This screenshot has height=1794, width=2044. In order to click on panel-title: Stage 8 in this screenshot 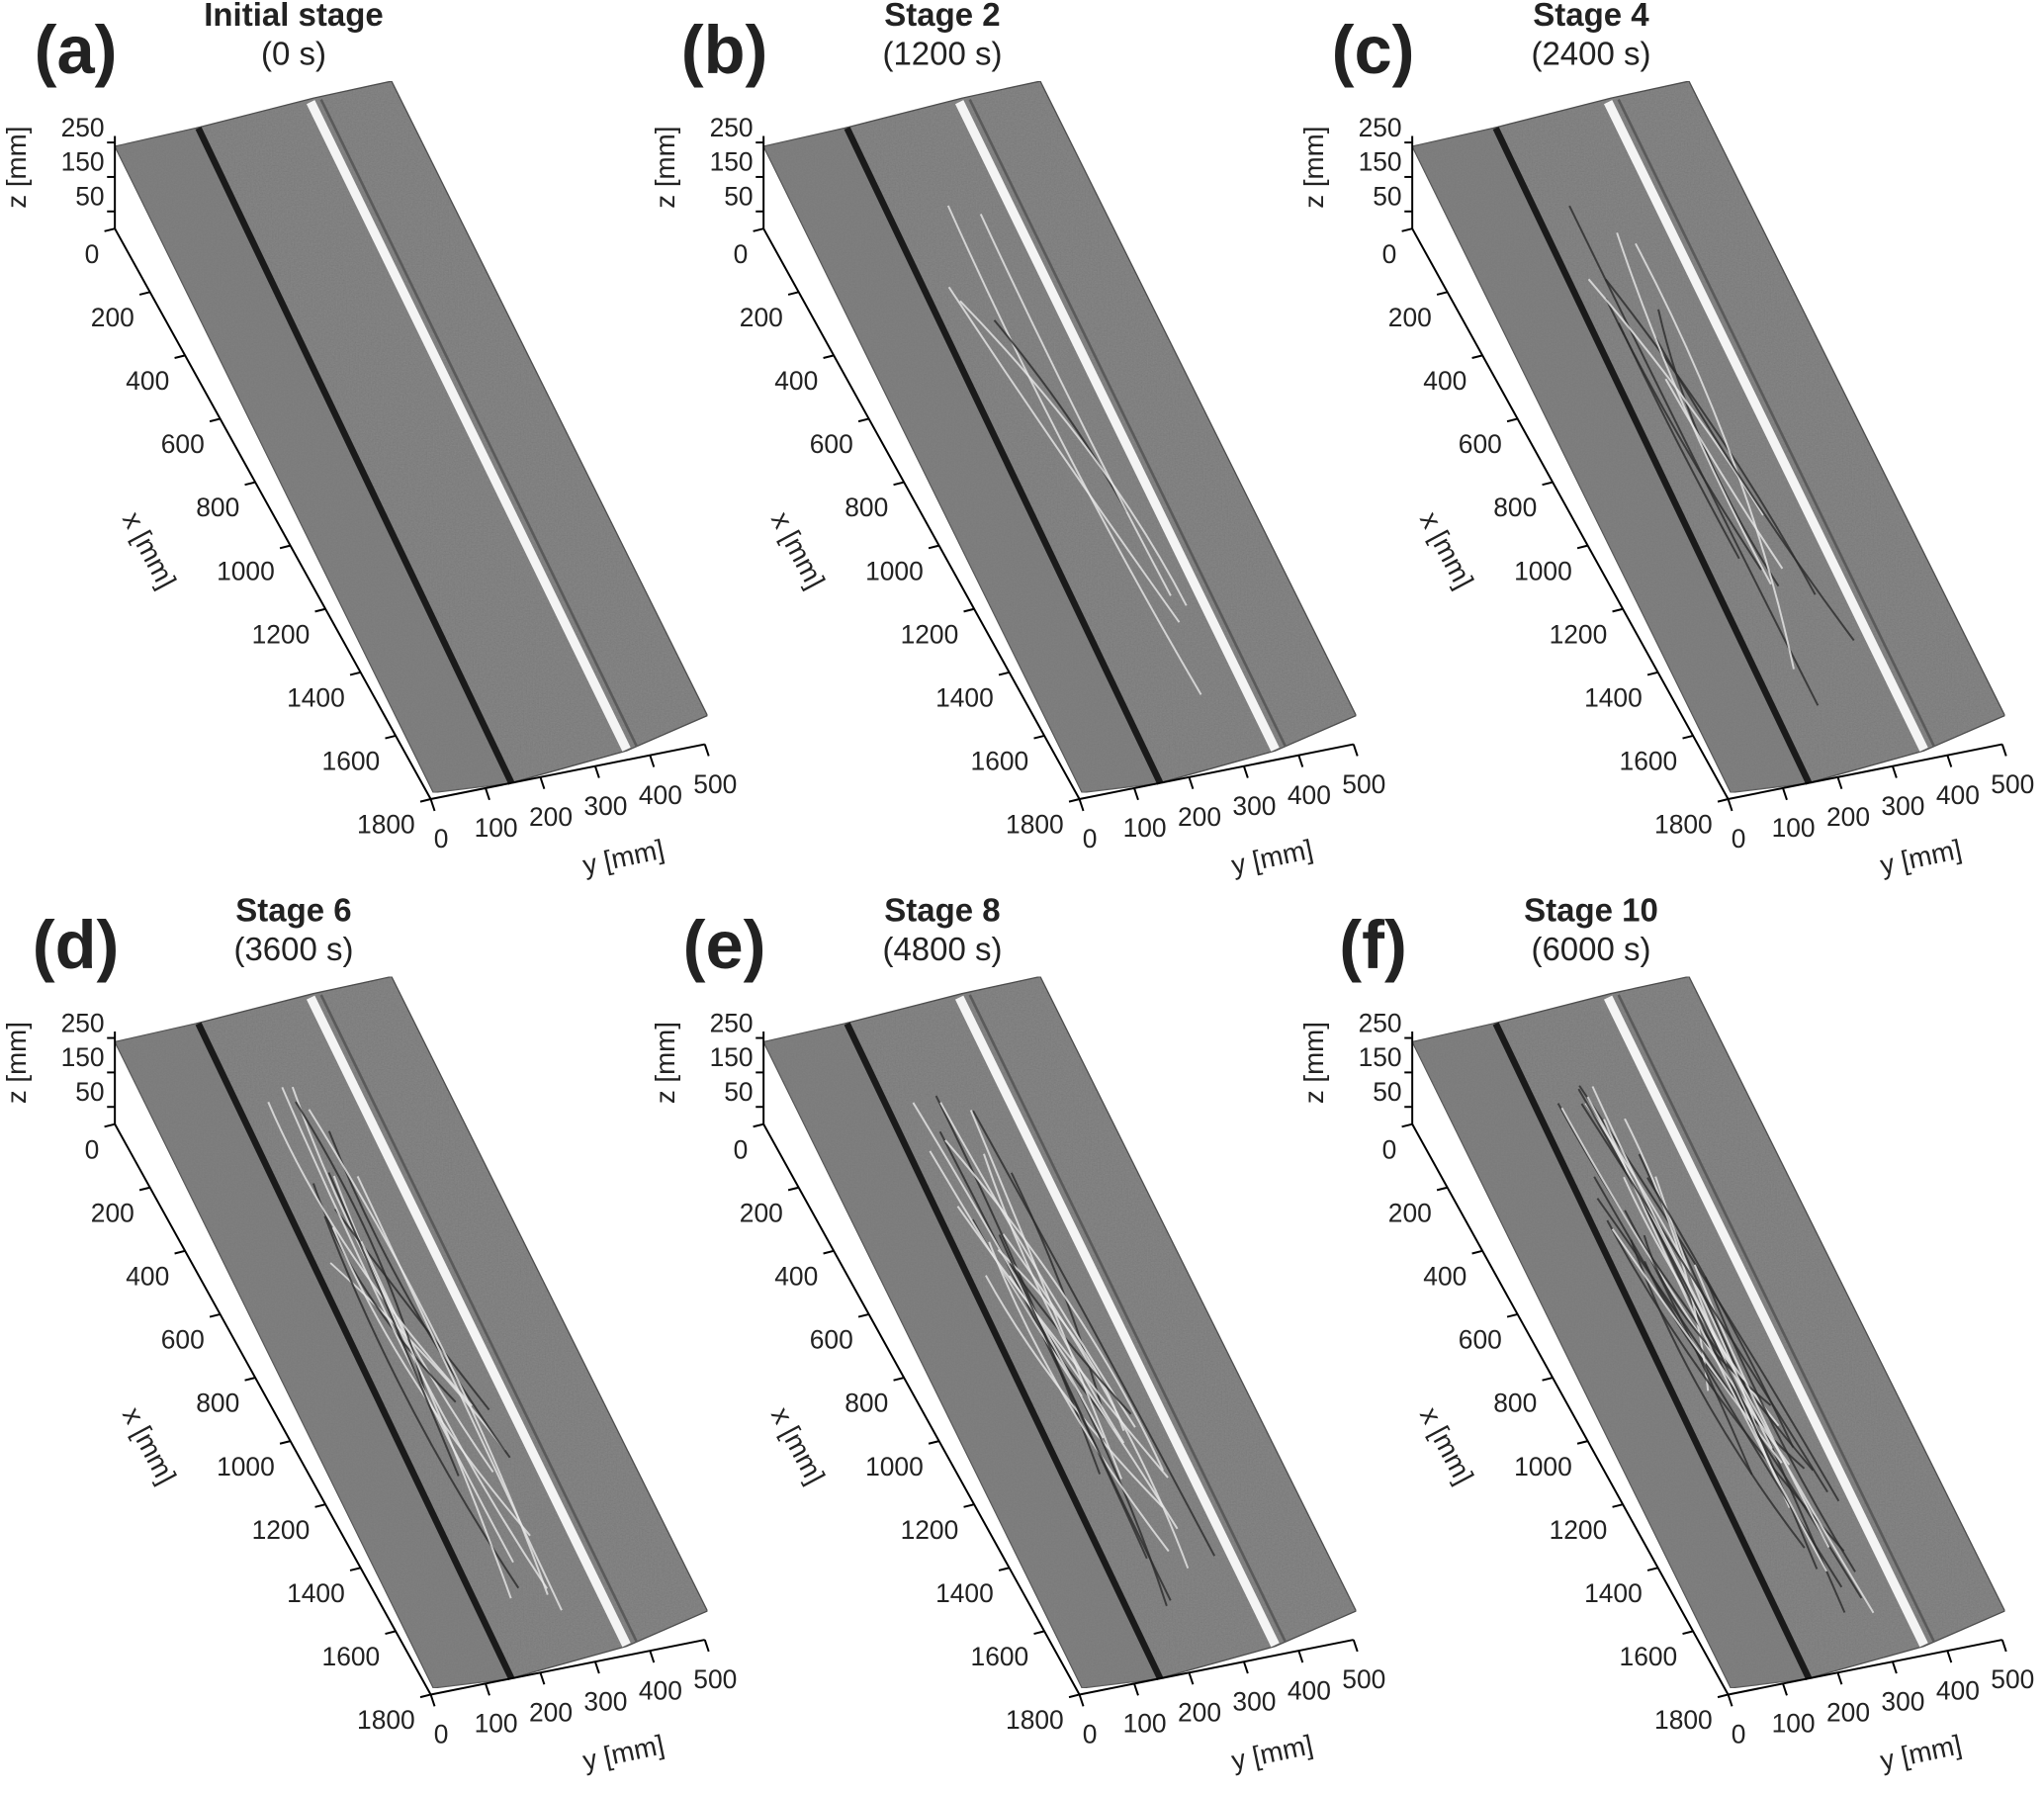, I will do `click(942, 910)`.